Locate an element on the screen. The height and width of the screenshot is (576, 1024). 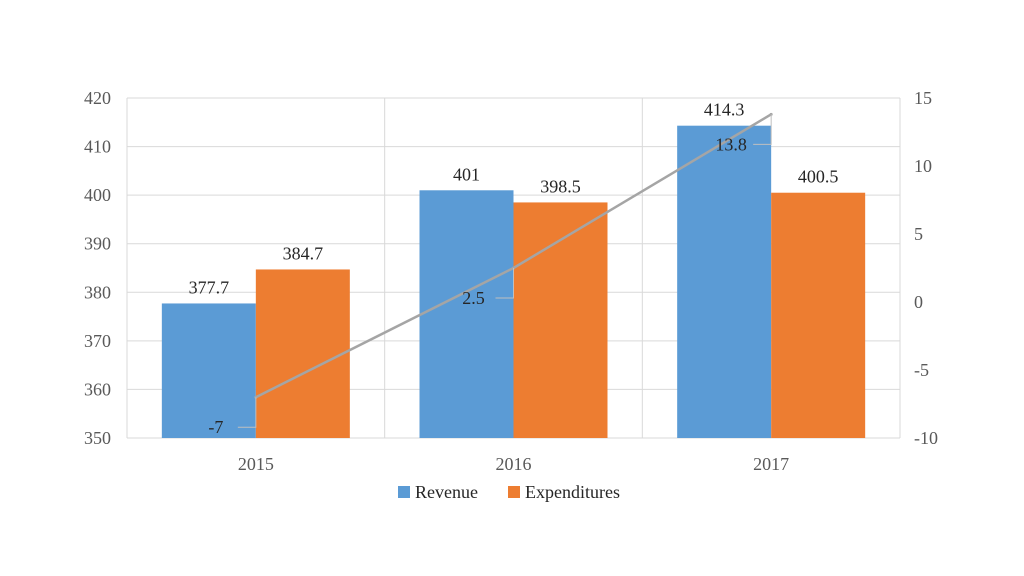
legend-label-revenue: Revenue is located at coordinates (446, 492).